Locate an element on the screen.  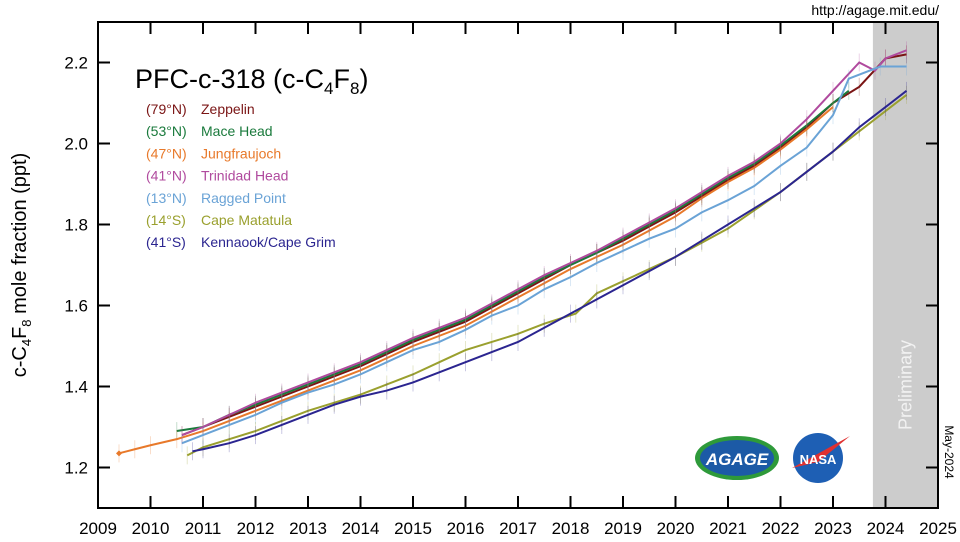
legend-latitude: (79°N) is located at coordinates (166, 109).